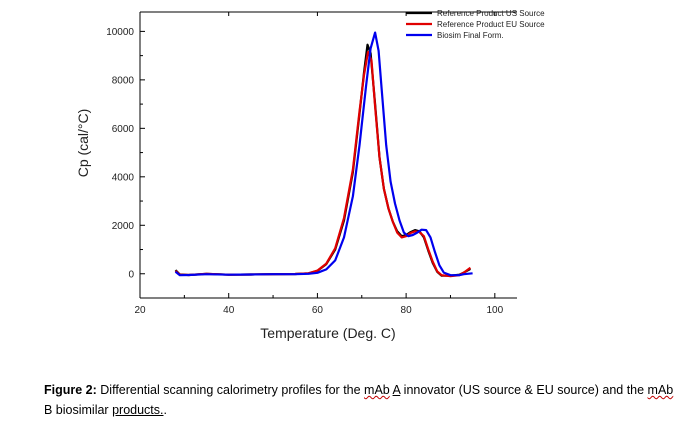  What do you see at coordinates (470, 35) in the screenshot?
I see `legend-label-3: Biosim Final Form.` at bounding box center [470, 35].